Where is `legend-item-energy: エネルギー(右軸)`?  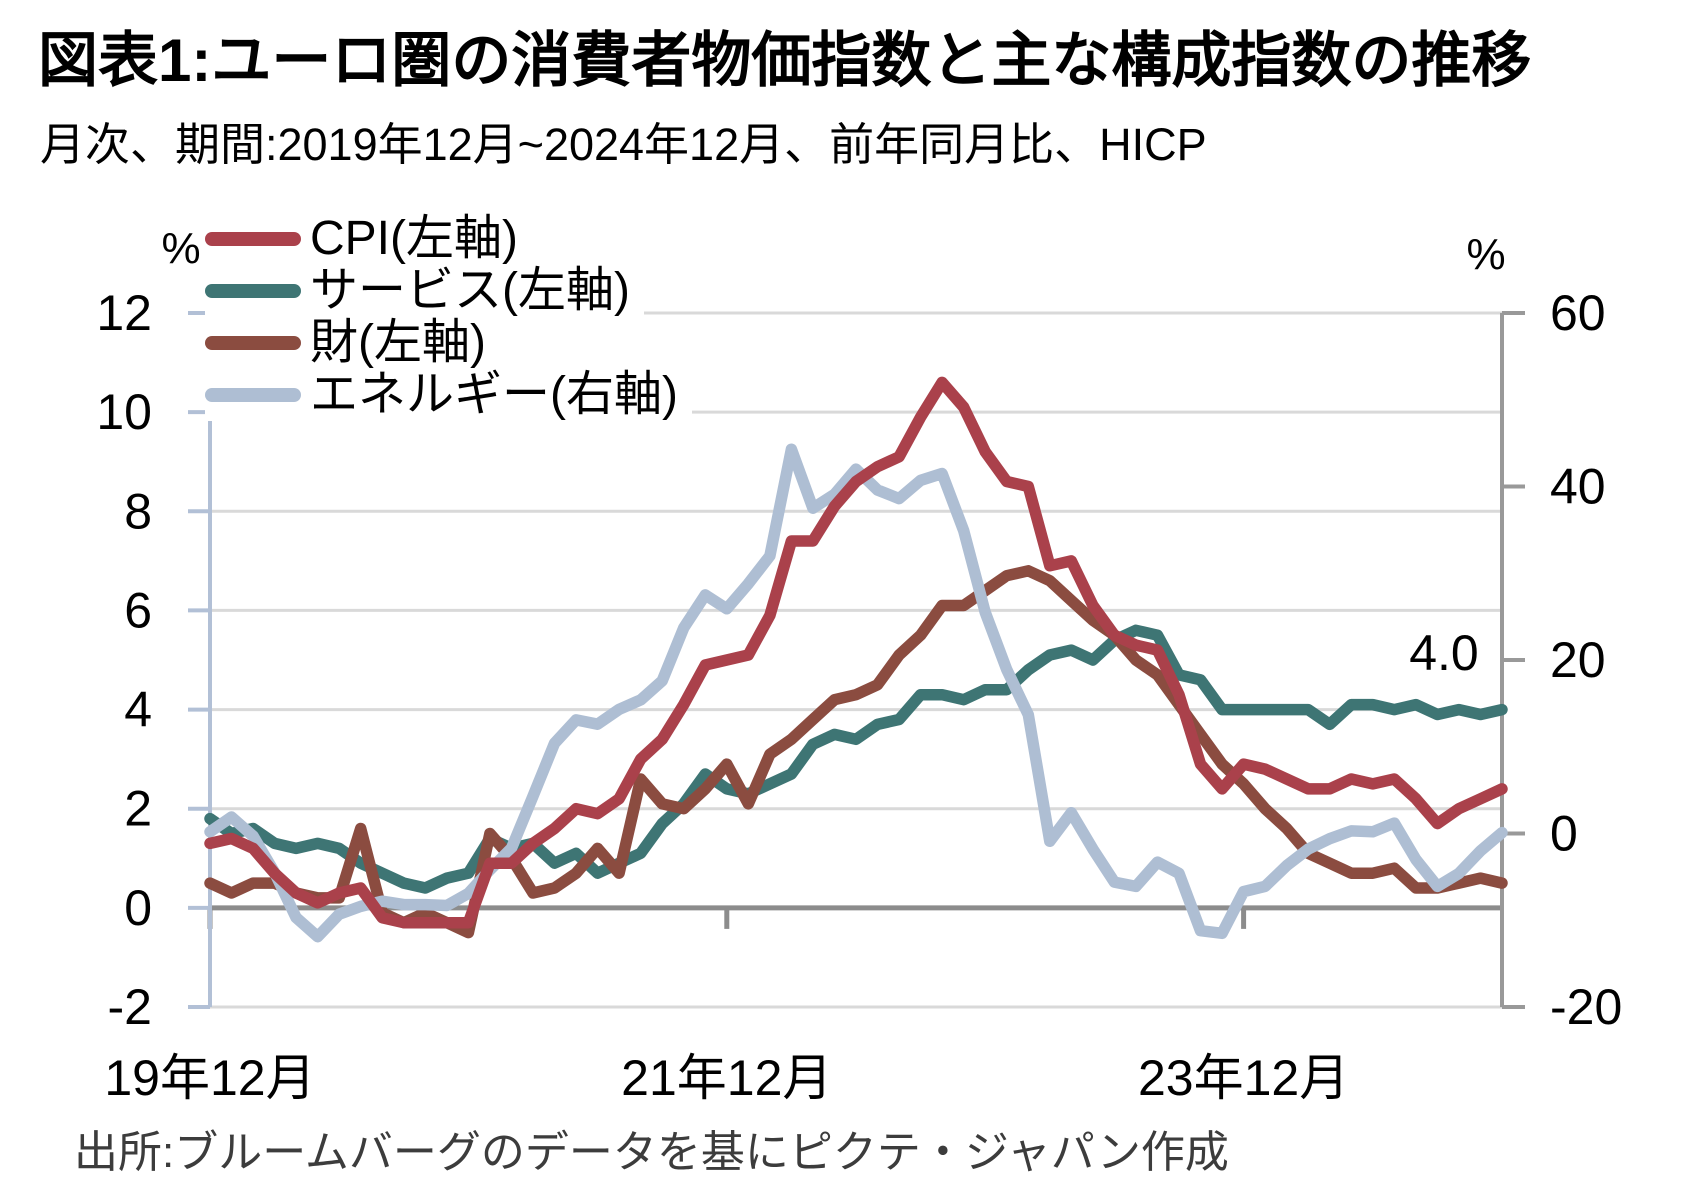 legend-item-energy: エネルギー(右軸) is located at coordinates (448, 395).